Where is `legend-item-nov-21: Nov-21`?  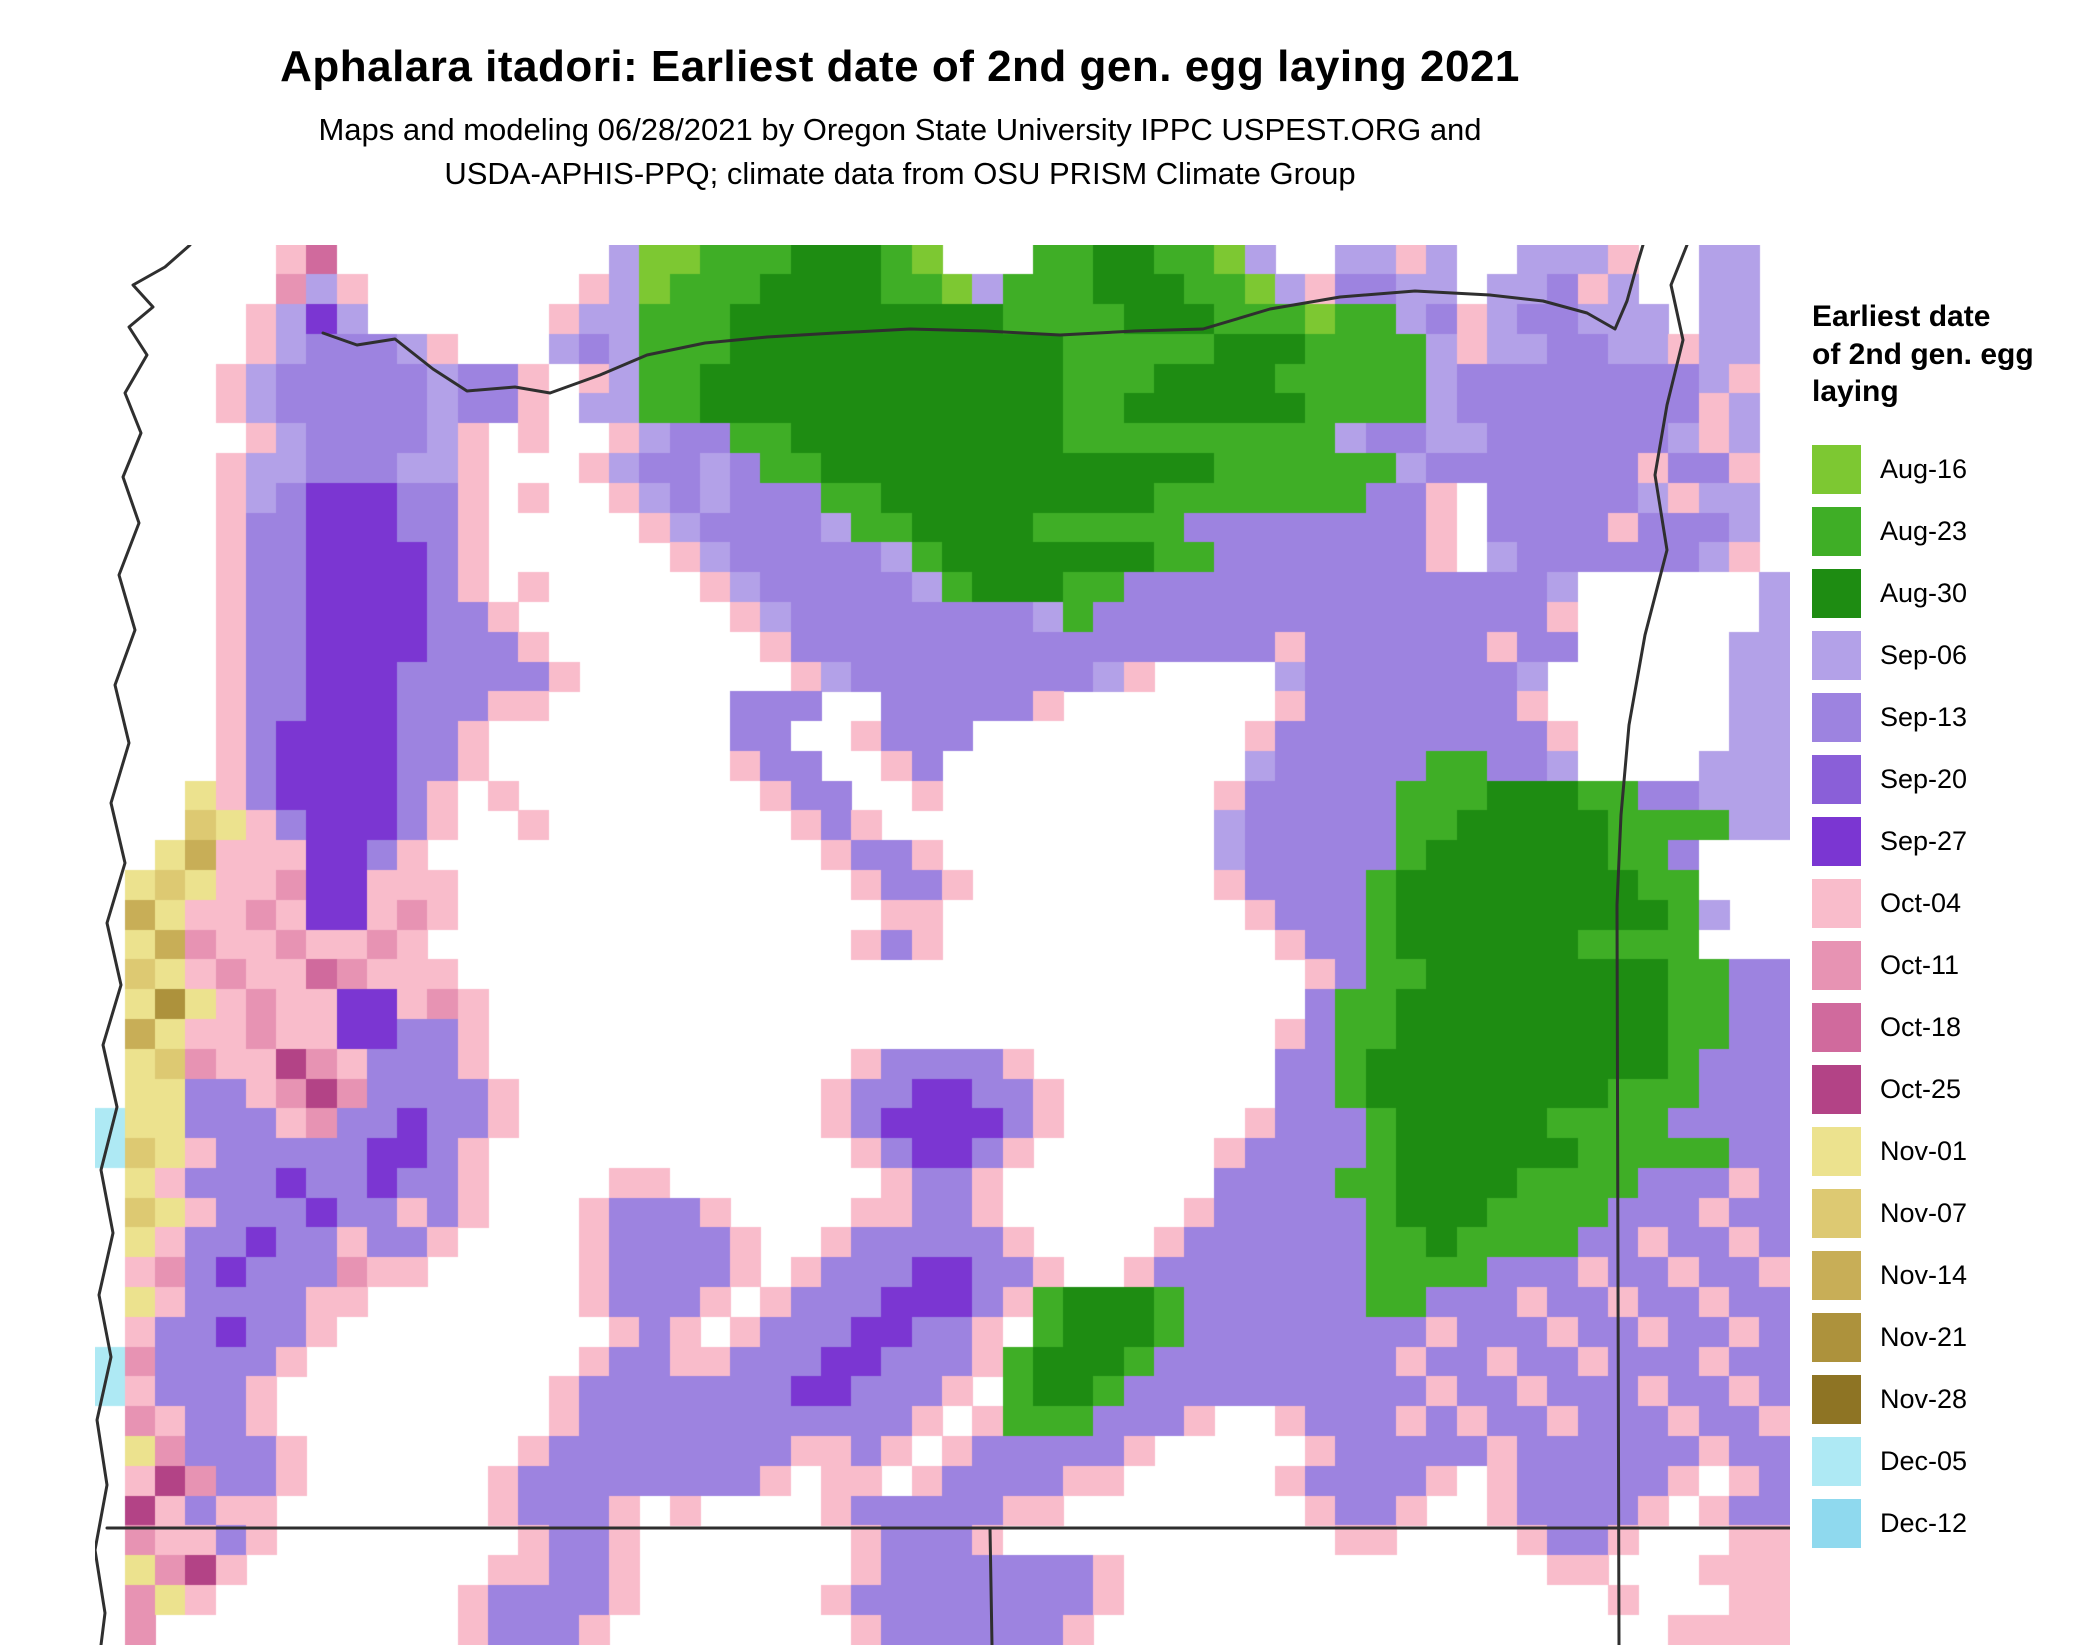 legend-item-nov-21: Nov-21 is located at coordinates (1955, 1337).